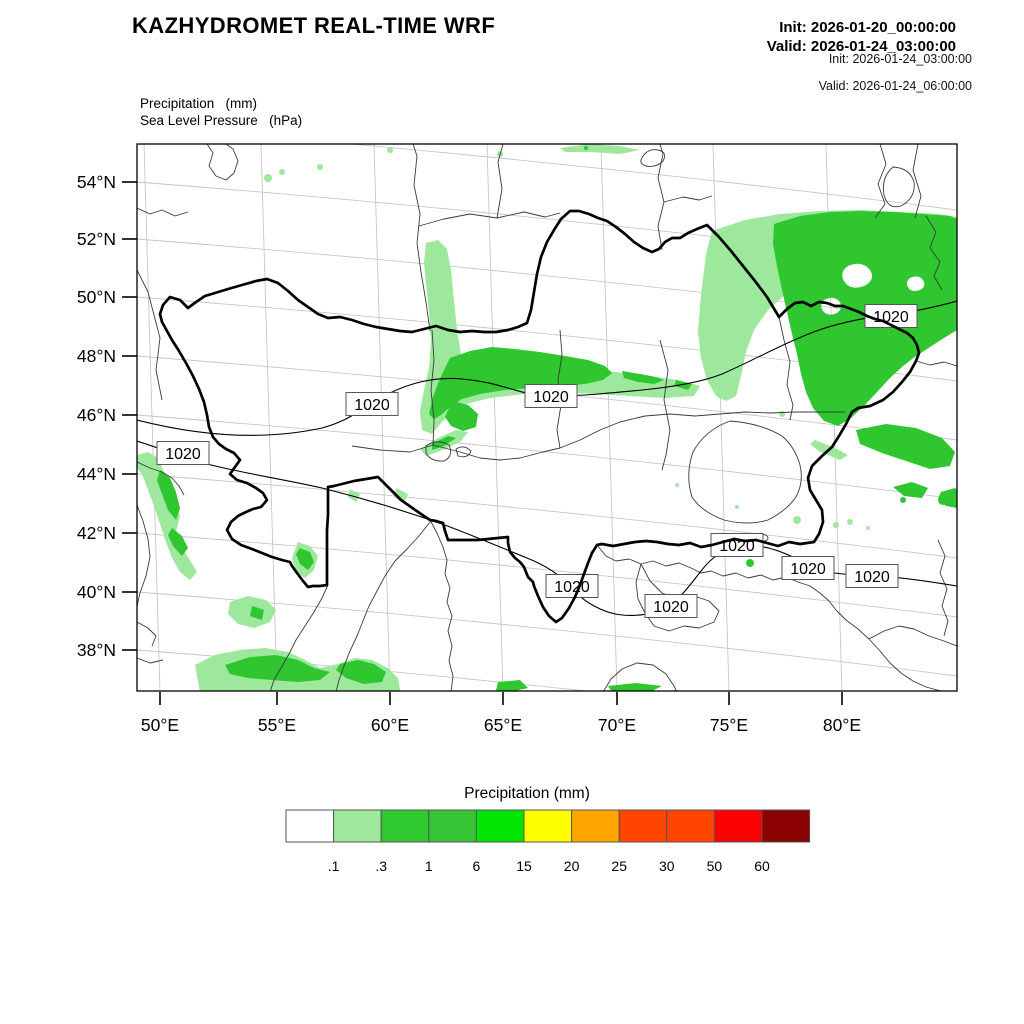 The width and height of the screenshot is (1024, 1024). Describe the element at coordinates (96, 533) in the screenshot. I see `lat-tick-label: 42°N` at that location.